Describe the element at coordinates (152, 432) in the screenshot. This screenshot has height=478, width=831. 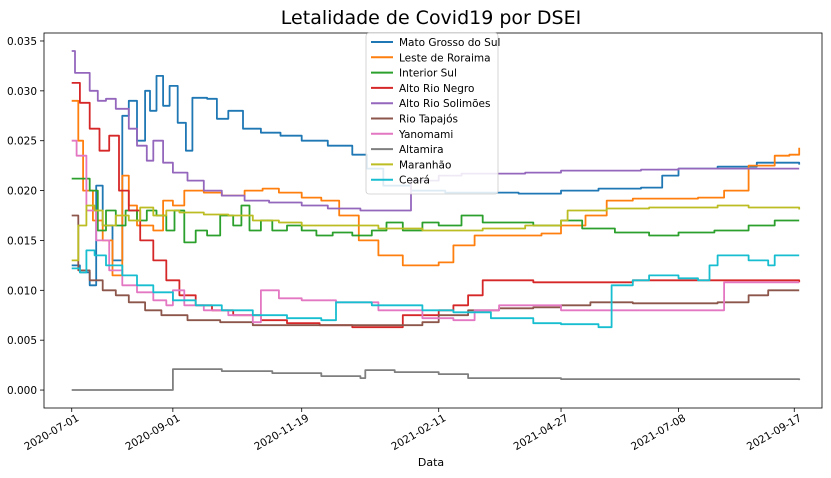
I see `x-tick-label: 2020-09-01` at that location.